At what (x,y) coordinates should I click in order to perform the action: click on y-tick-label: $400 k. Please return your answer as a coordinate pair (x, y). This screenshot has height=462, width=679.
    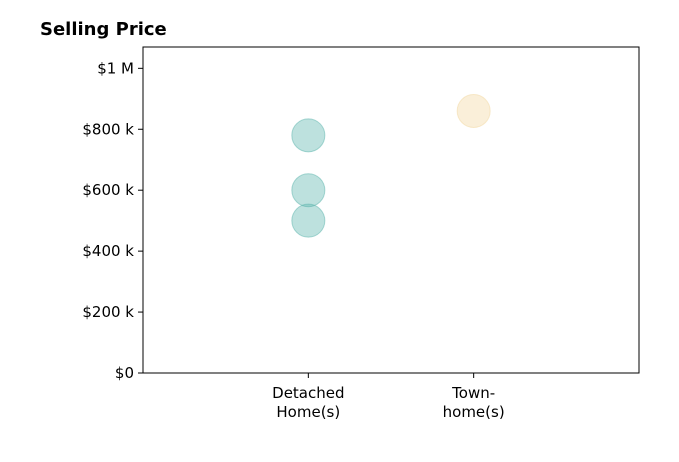
    Looking at the image, I should click on (108, 251).